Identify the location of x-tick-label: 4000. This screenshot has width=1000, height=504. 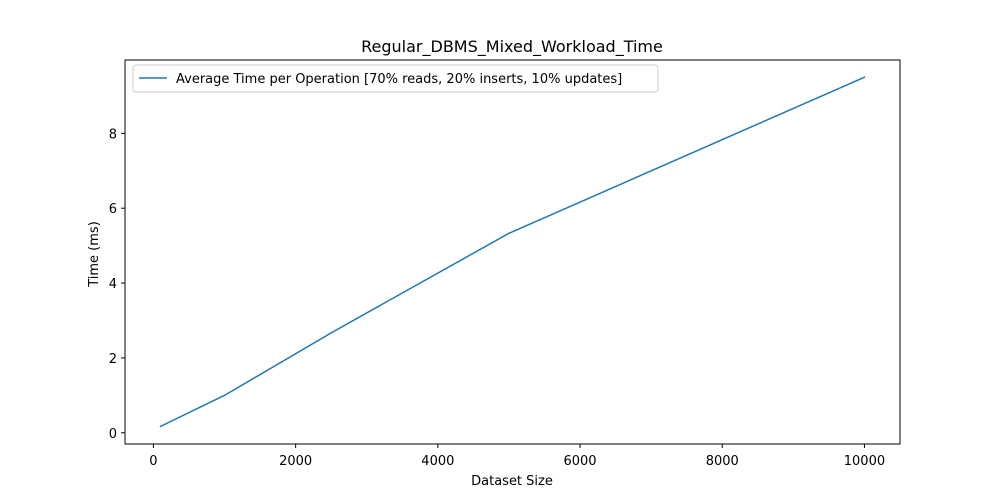
(437, 461).